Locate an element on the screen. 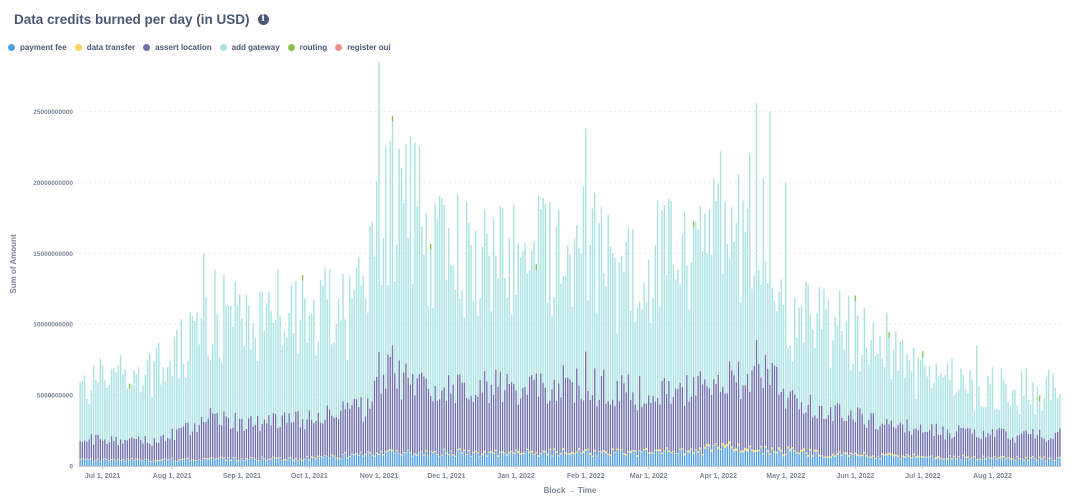 The width and height of the screenshot is (1078, 502). legend-item-routing: routing is located at coordinates (307, 47).